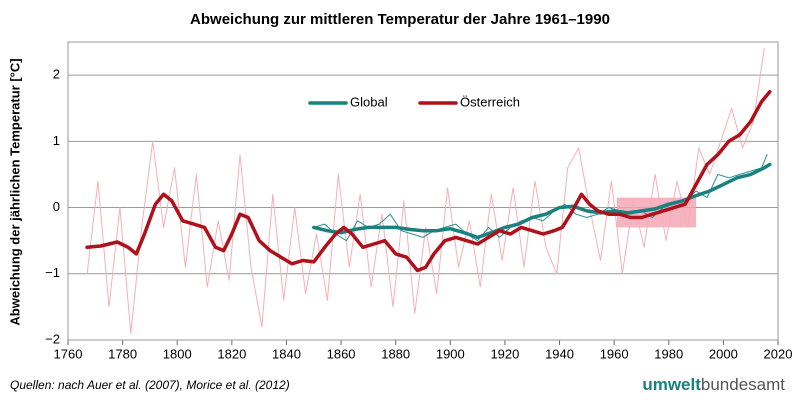  What do you see at coordinates (504, 353) in the screenshot?
I see `x-tick-label: 1920` at bounding box center [504, 353].